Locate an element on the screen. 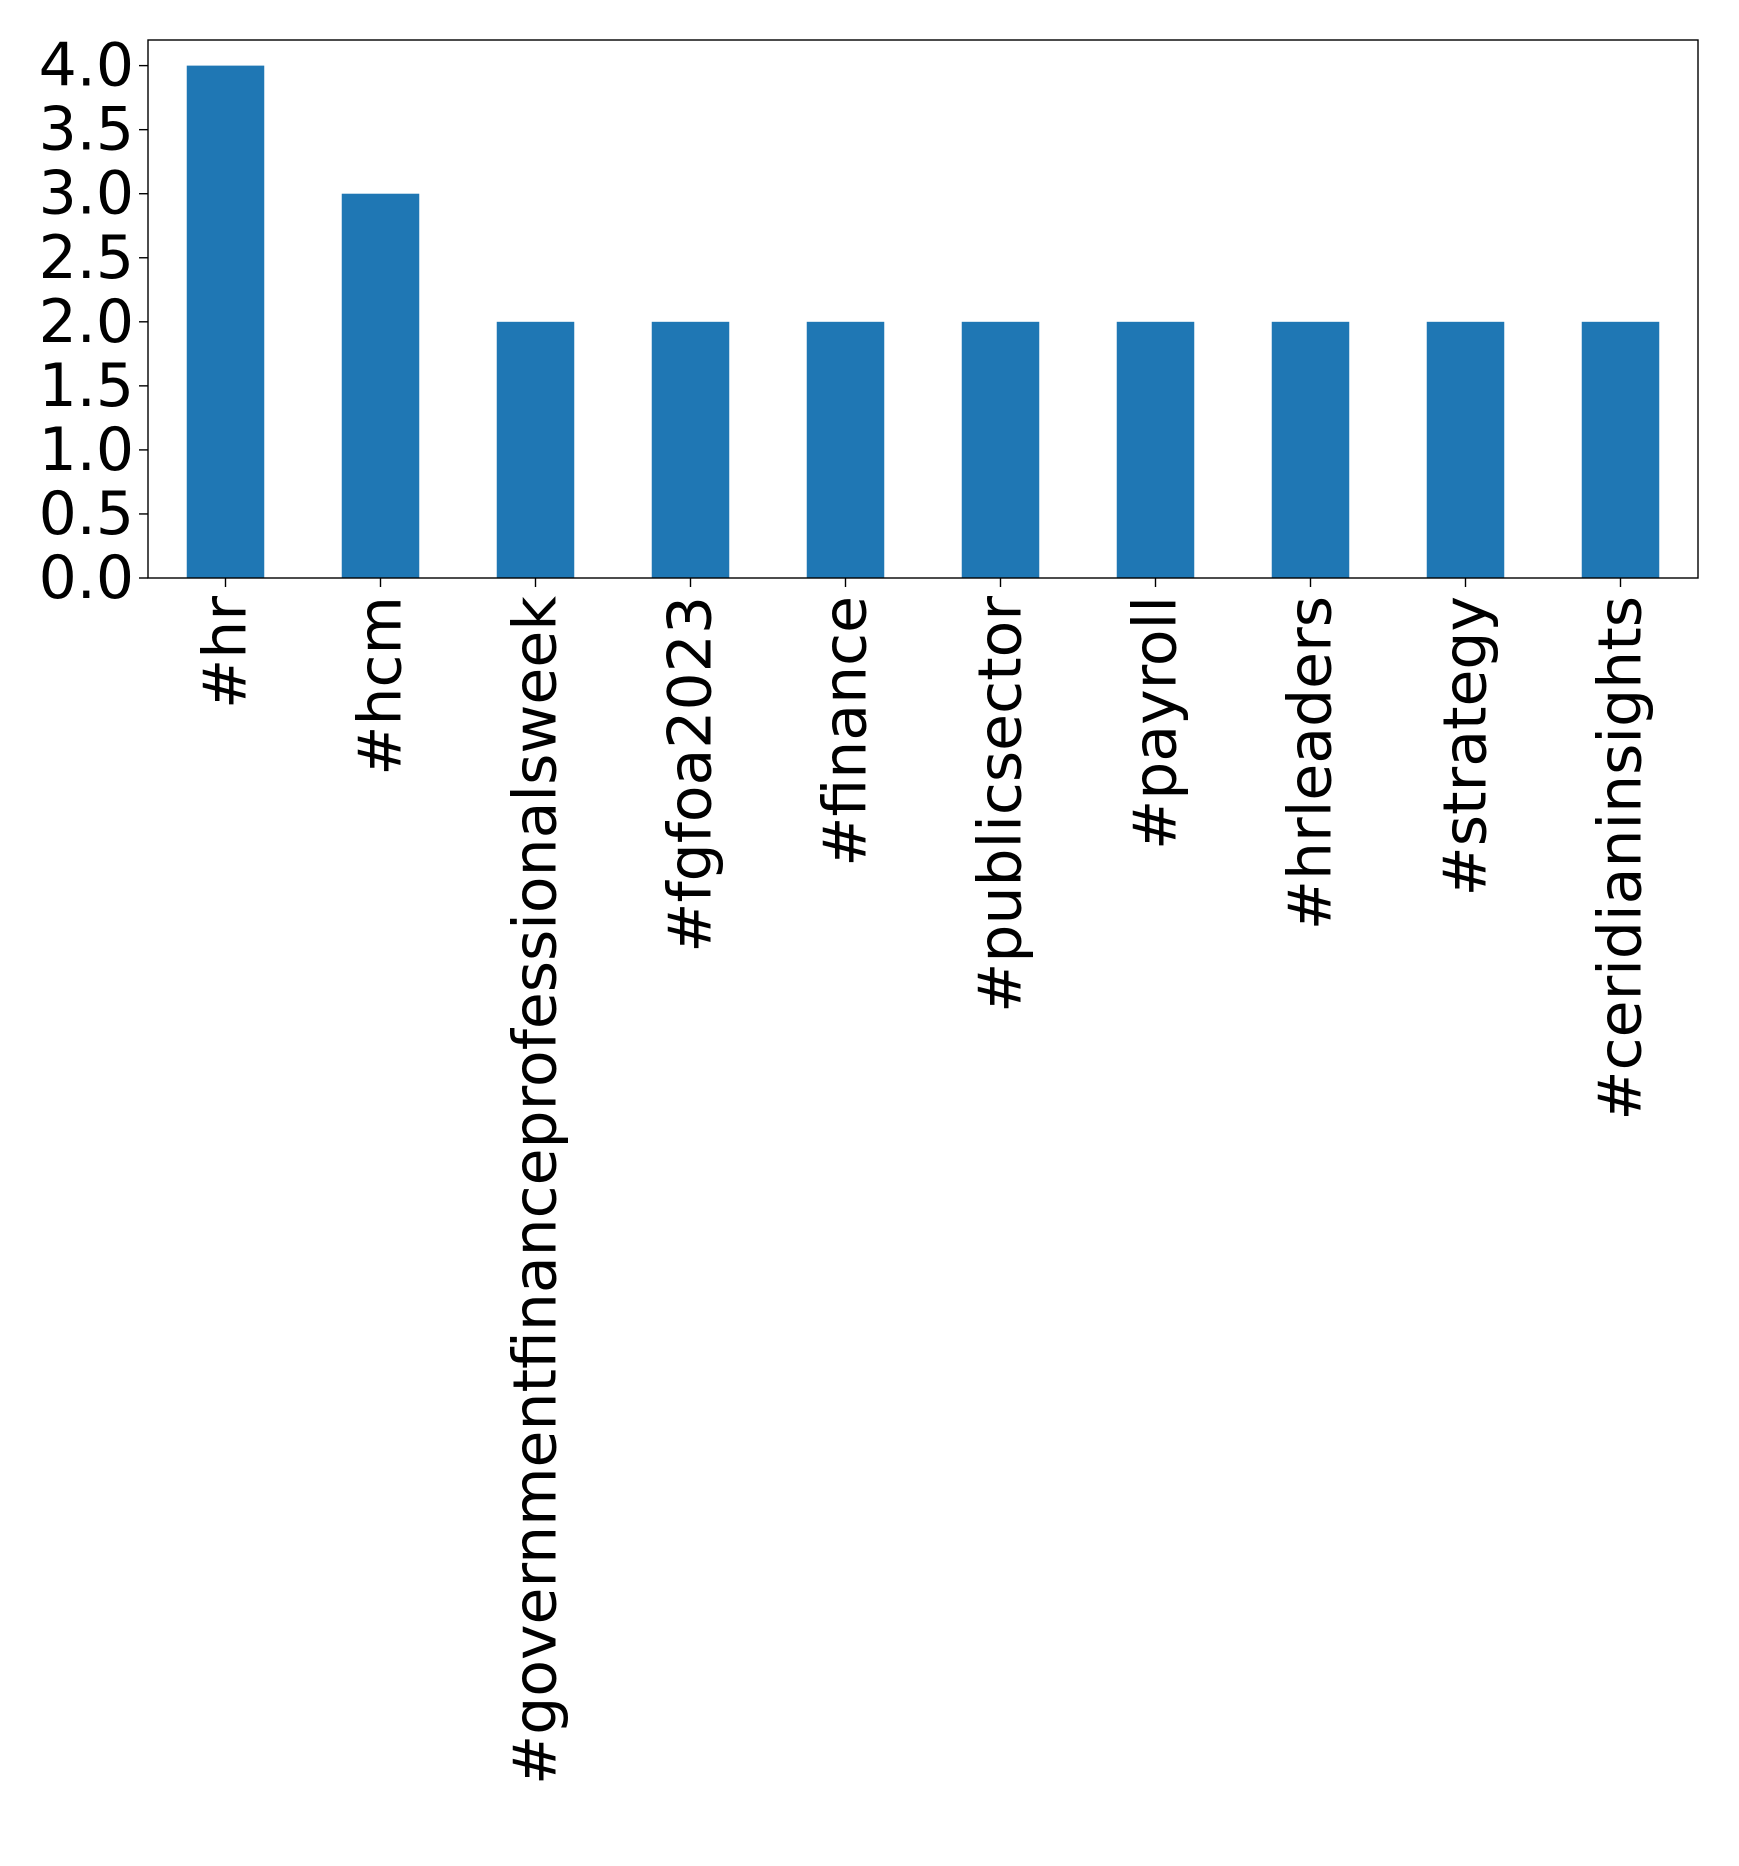 This screenshot has width=1739, height=1866. y-tick-label: 0.5 is located at coordinates (86, 514).